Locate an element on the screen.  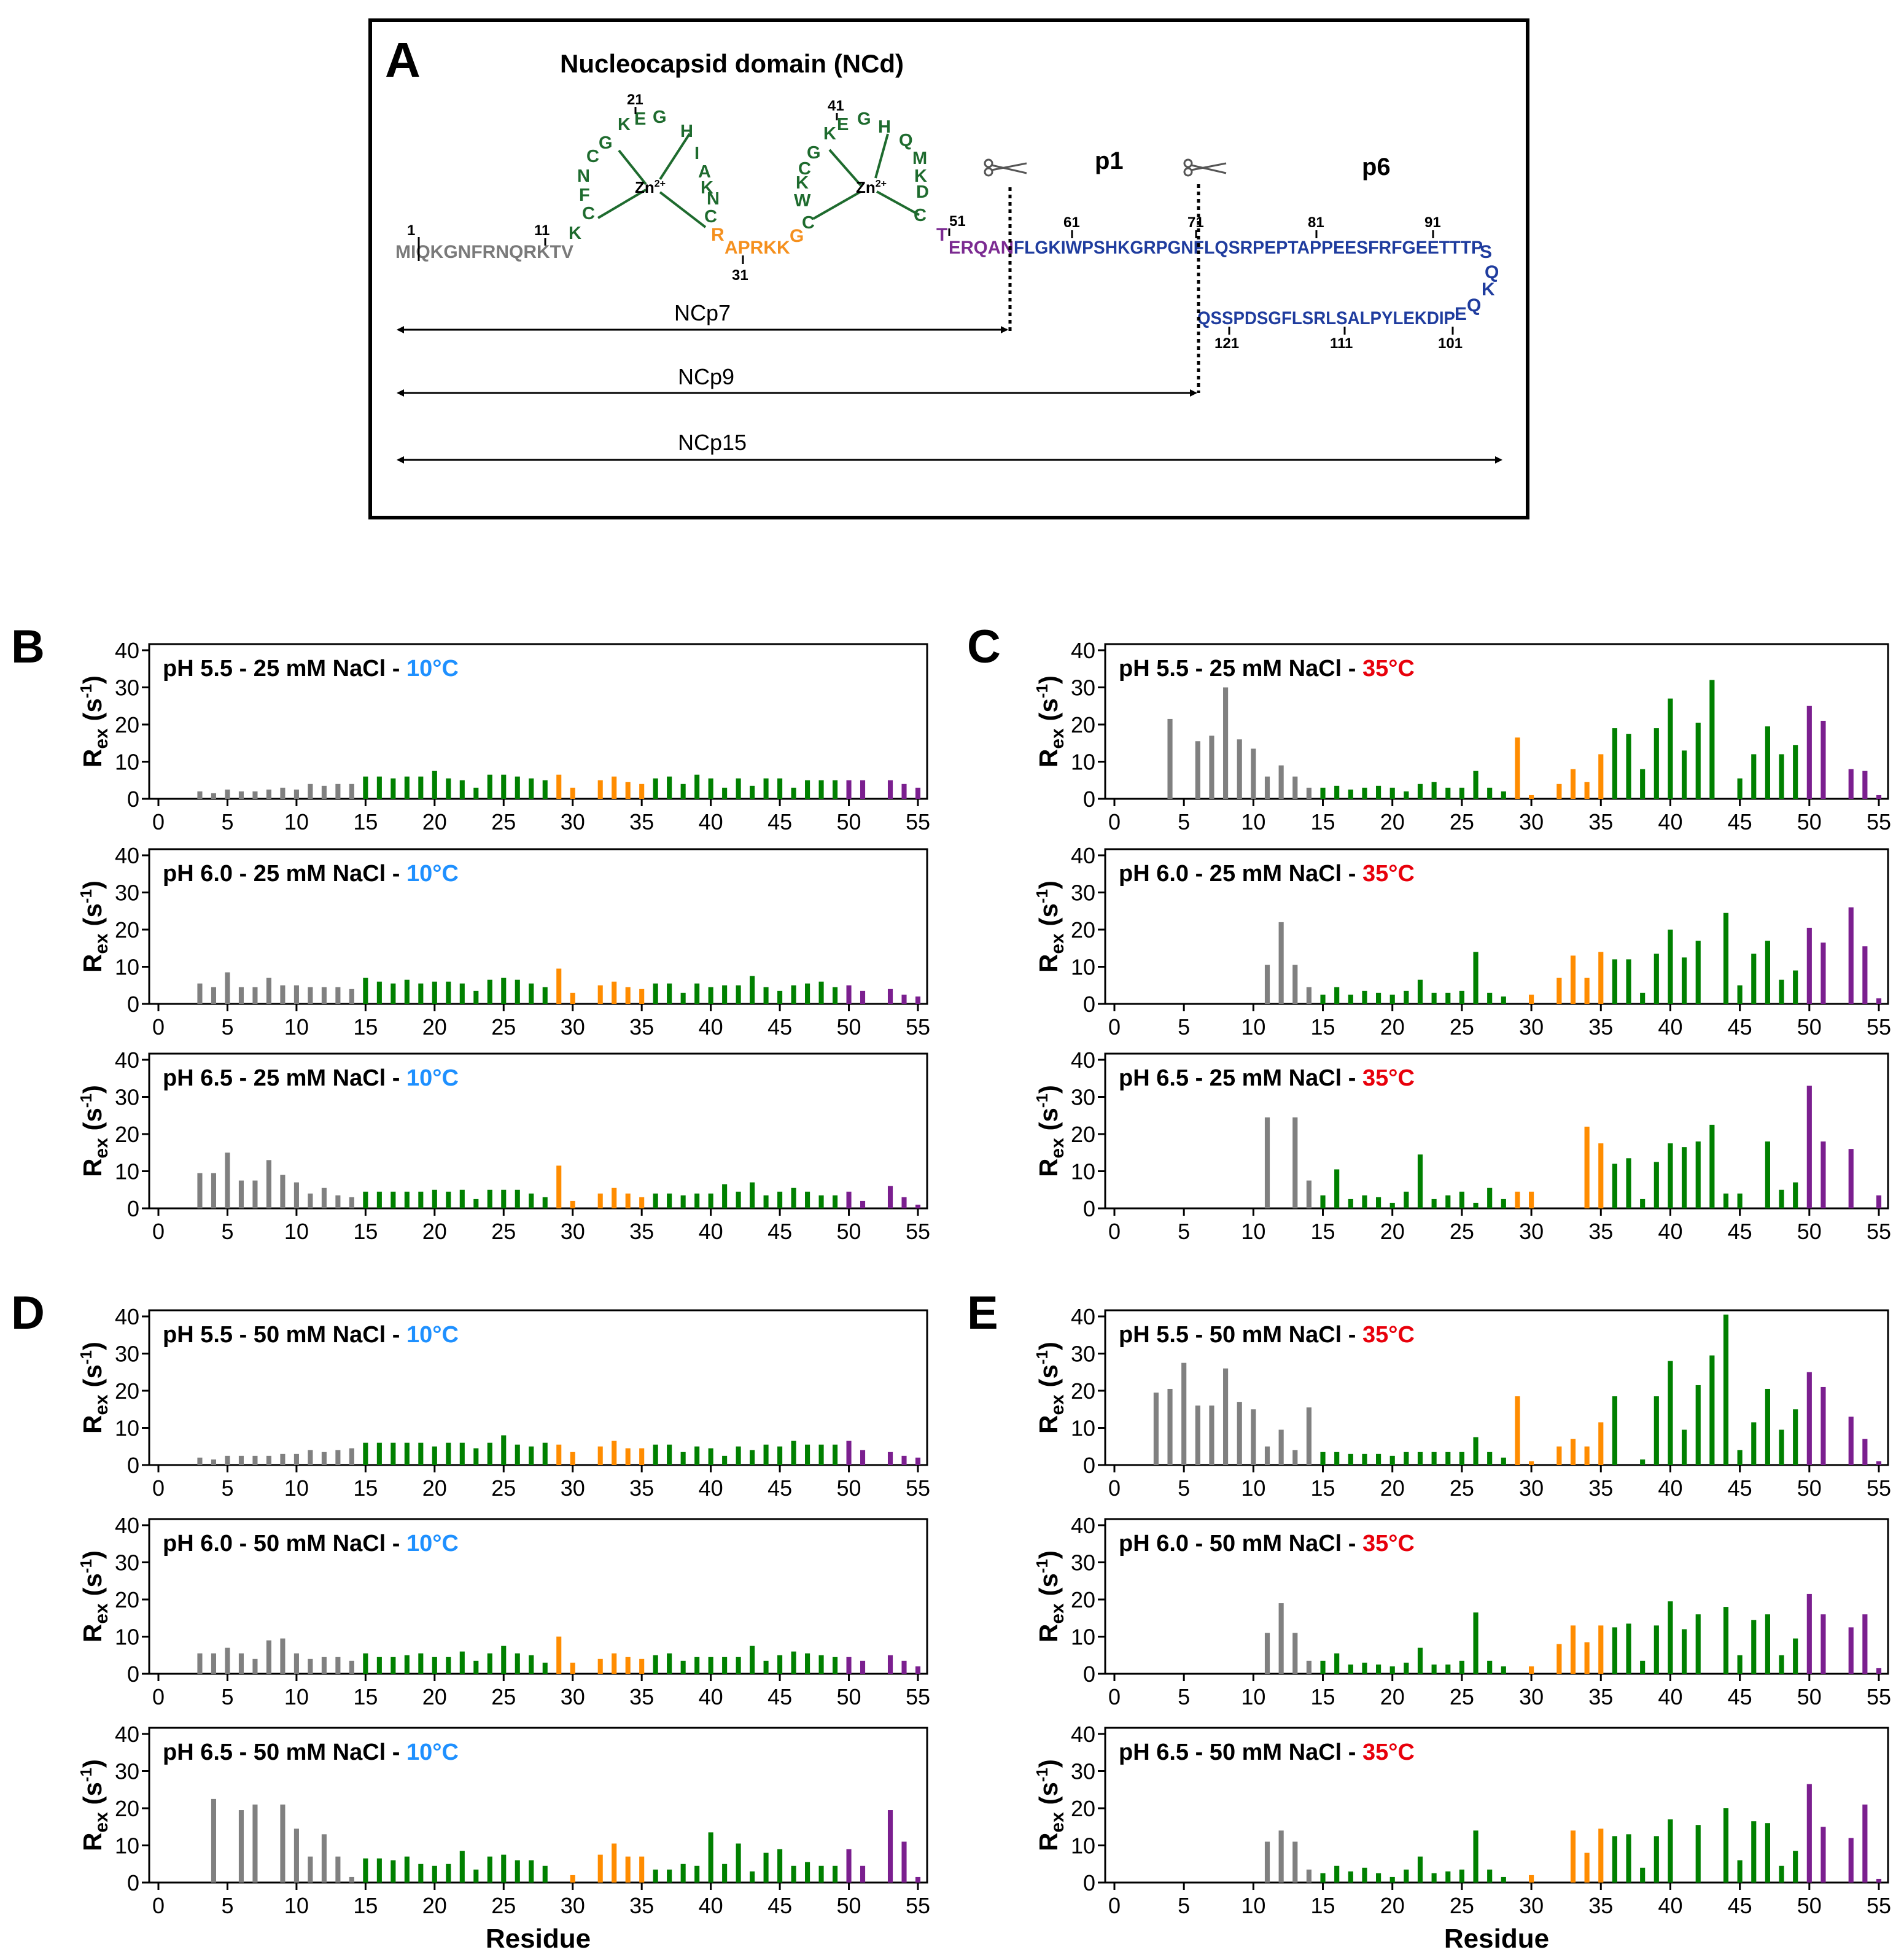
y-tick-label: 10 is located at coordinates (1083, 1846).